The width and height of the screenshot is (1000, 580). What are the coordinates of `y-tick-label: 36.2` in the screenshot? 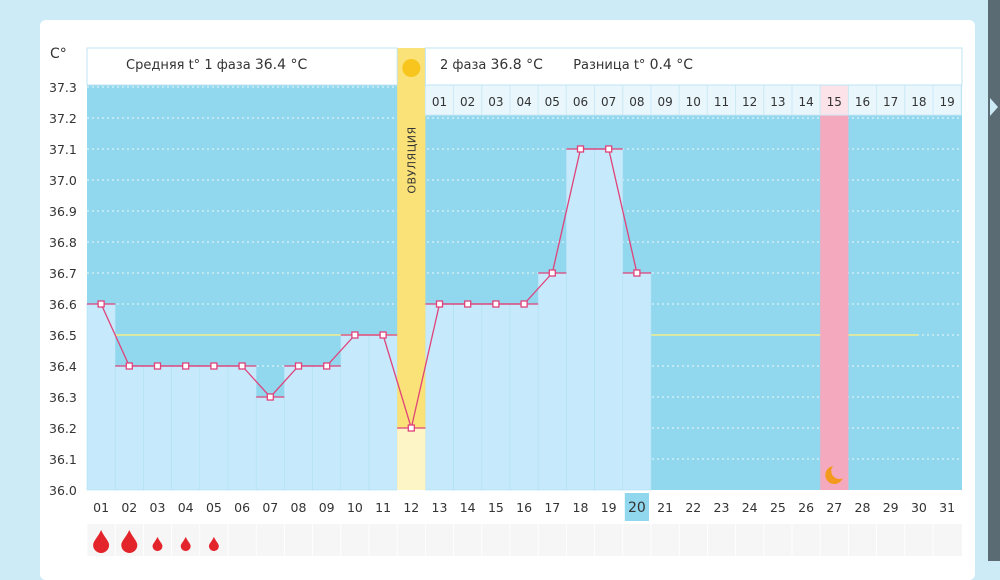 It's located at (63, 428).